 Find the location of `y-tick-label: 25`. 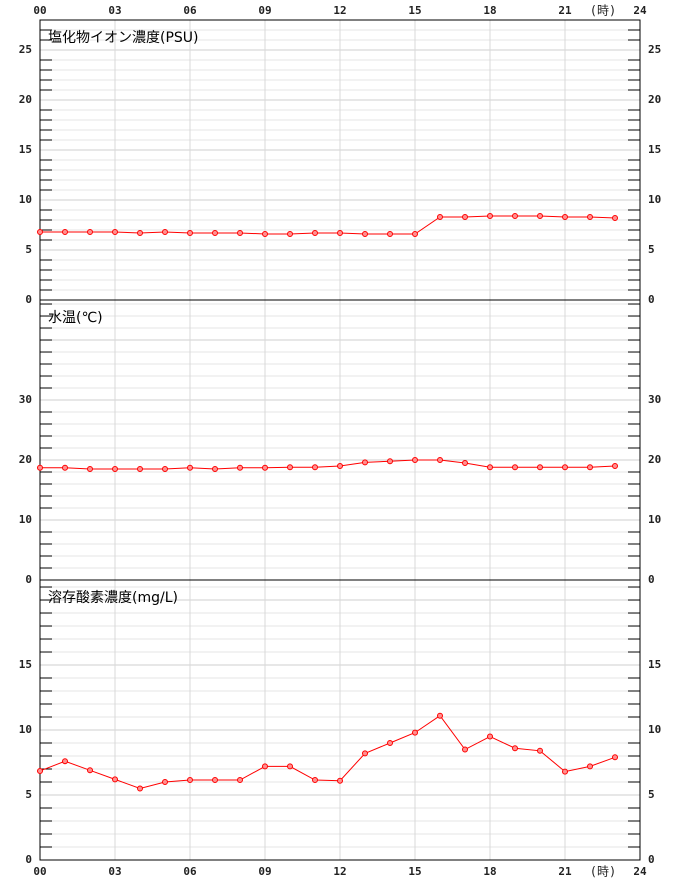

y-tick-label: 25 is located at coordinates (25, 49).